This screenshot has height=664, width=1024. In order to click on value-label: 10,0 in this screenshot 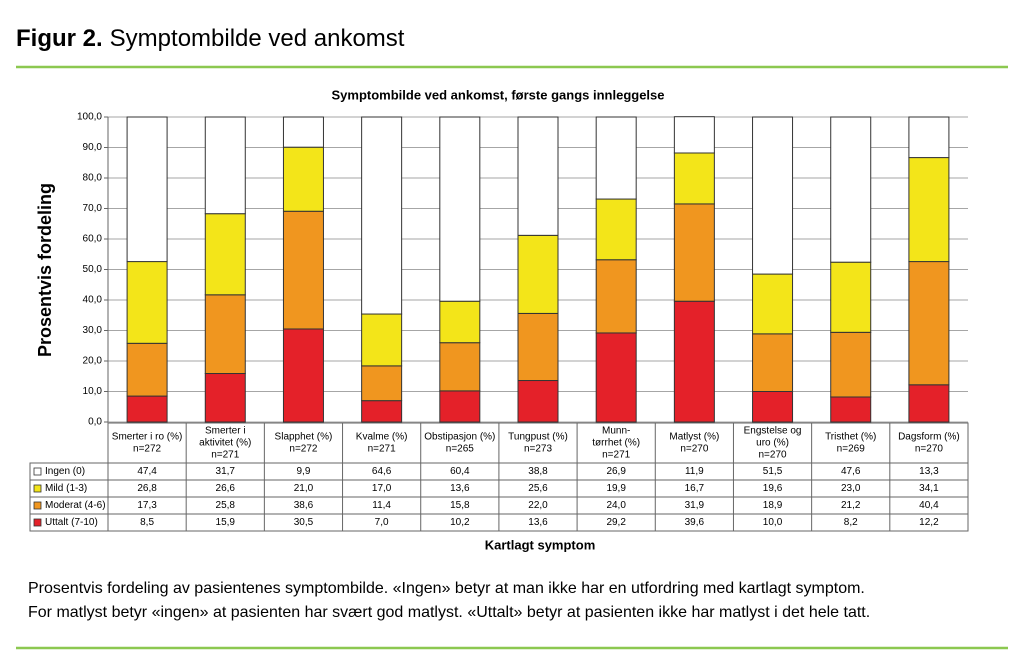, I will do `click(773, 522)`.